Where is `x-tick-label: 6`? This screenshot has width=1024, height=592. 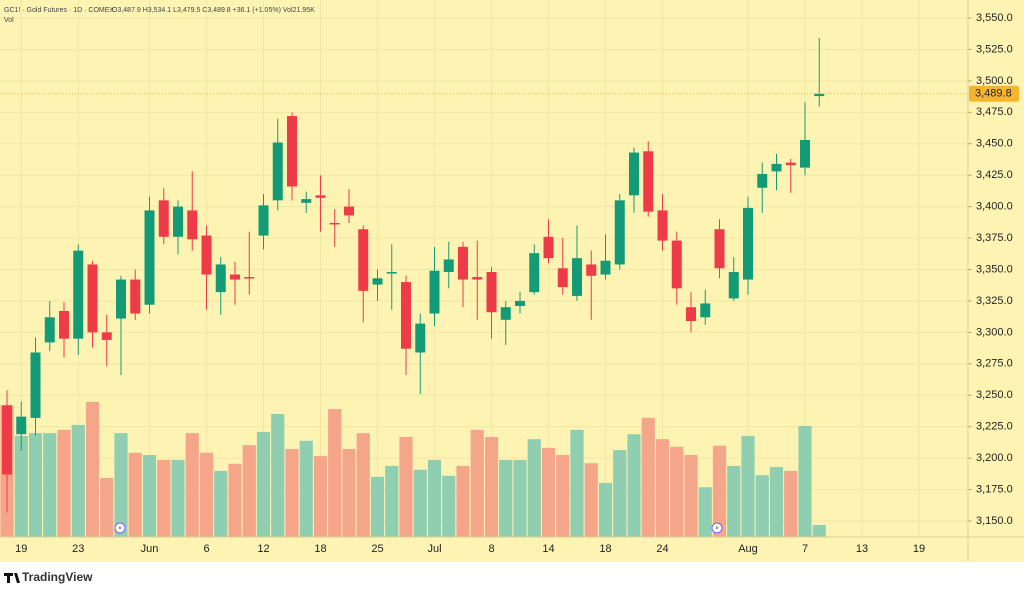
x-tick-label: 6 is located at coordinates (206, 549).